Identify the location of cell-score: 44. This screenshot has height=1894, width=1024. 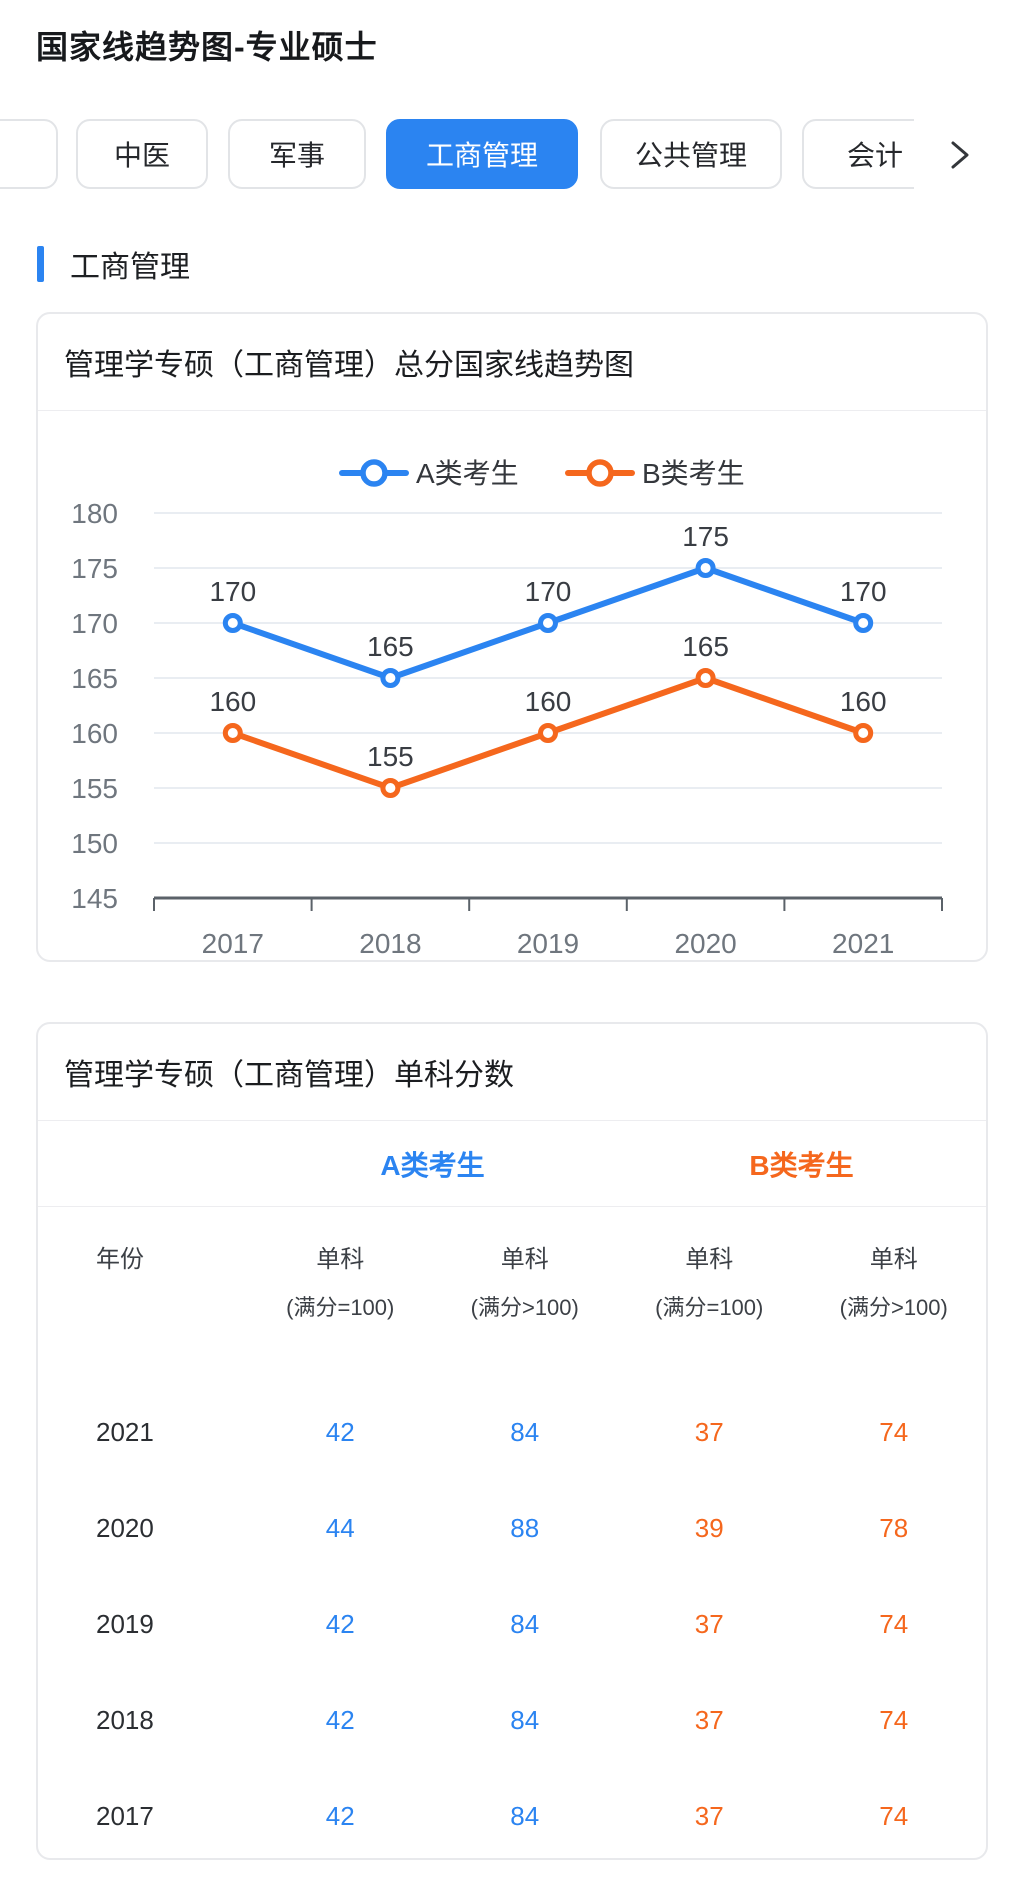
(340, 1527).